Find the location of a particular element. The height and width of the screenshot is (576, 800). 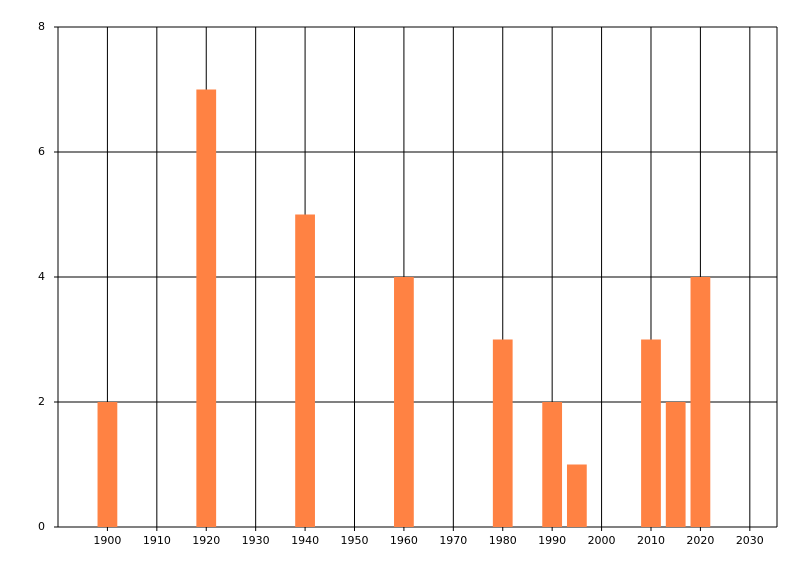

x-tick-label: 2000 is located at coordinates (602, 540).